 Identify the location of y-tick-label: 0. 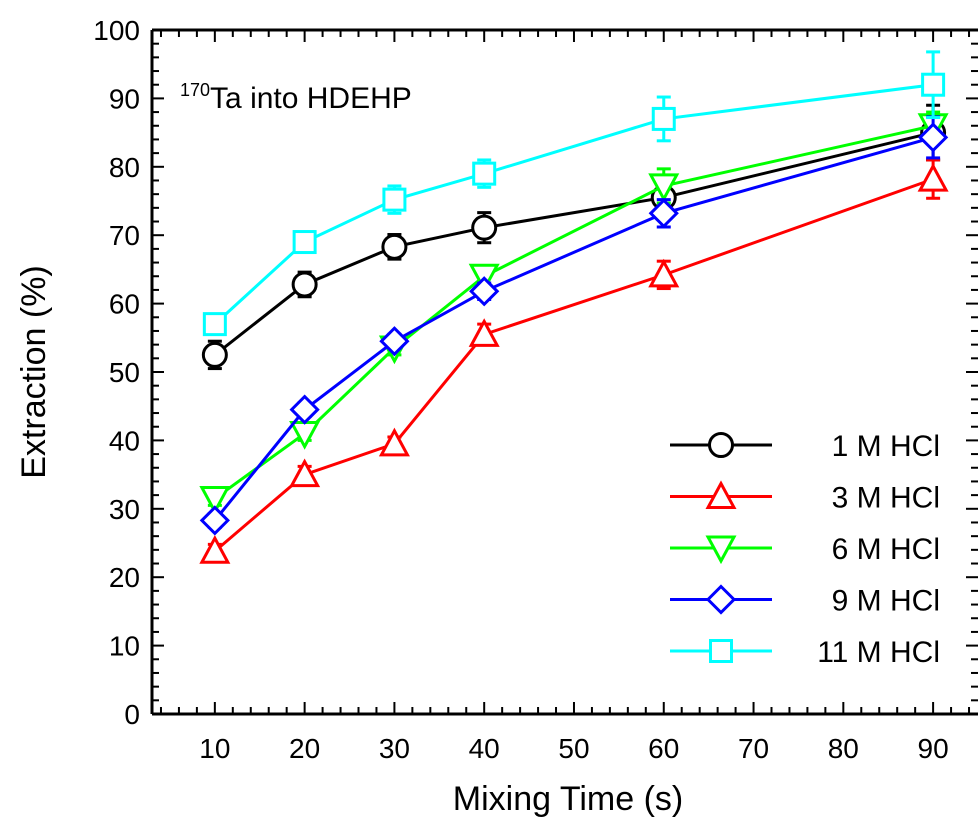
(132, 714).